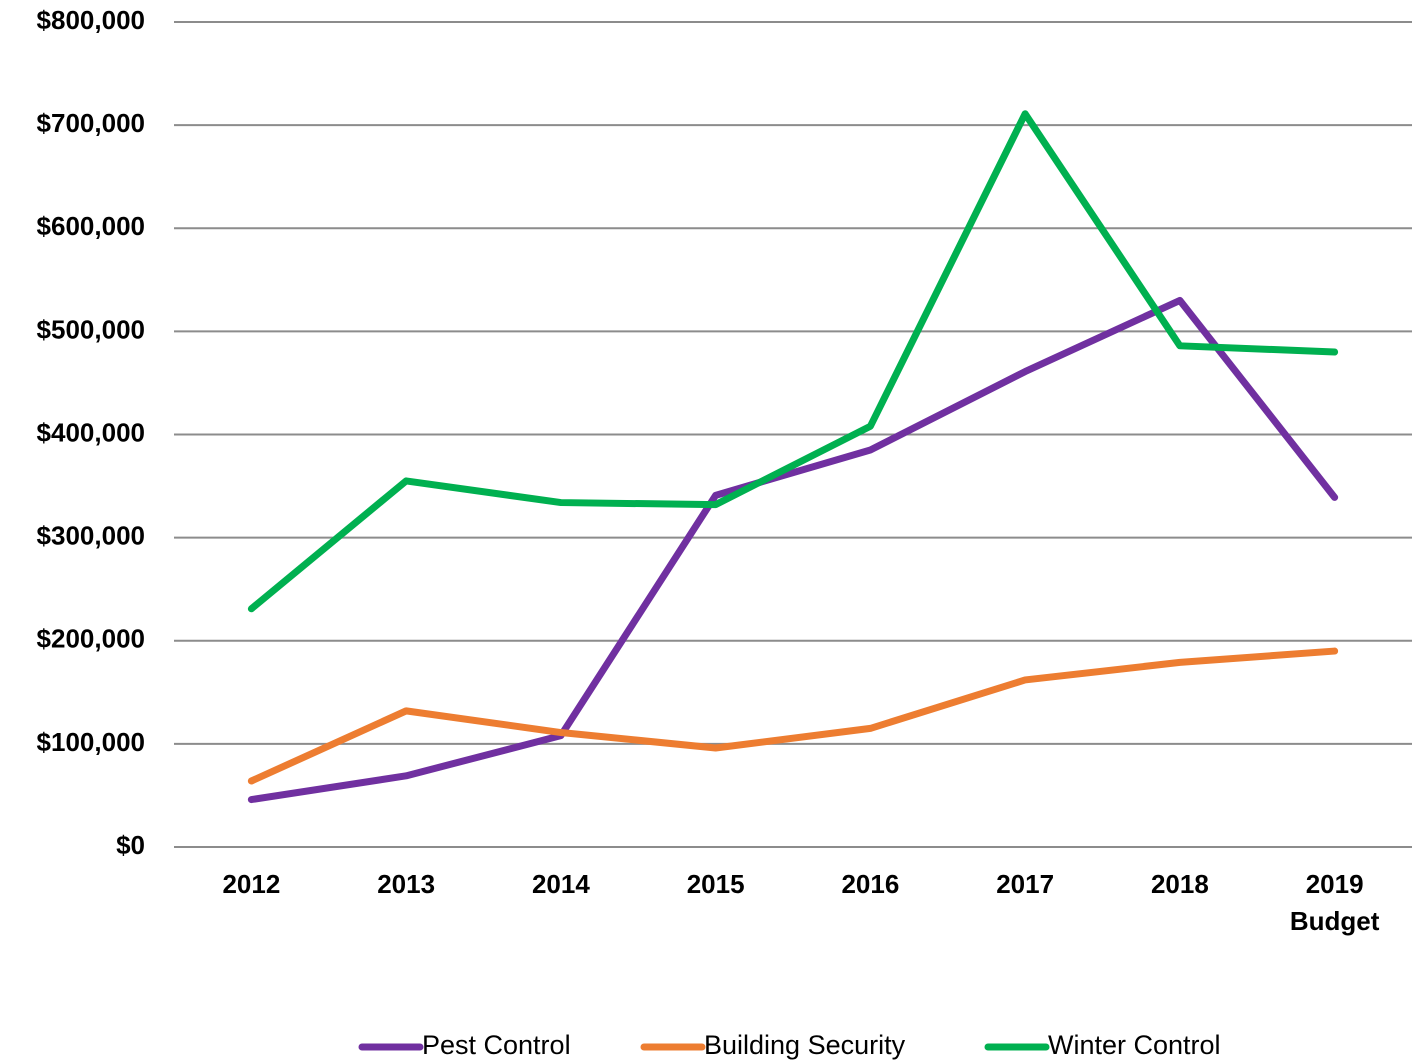  I want to click on x-tick-label: 2016, so click(870, 884).